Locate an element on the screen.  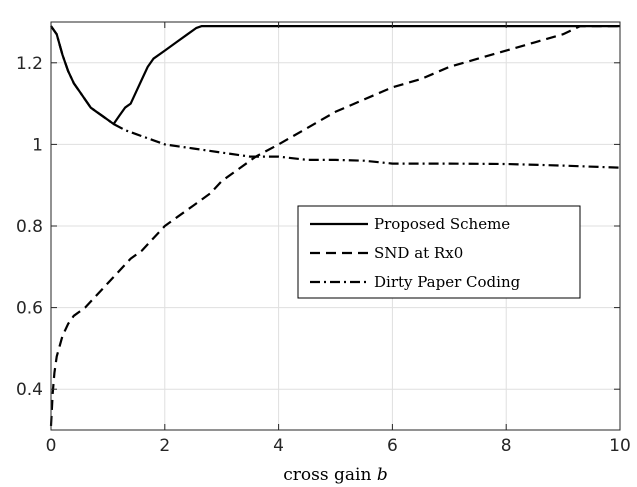
y-tick-label: 0.8 is located at coordinates (29, 227).